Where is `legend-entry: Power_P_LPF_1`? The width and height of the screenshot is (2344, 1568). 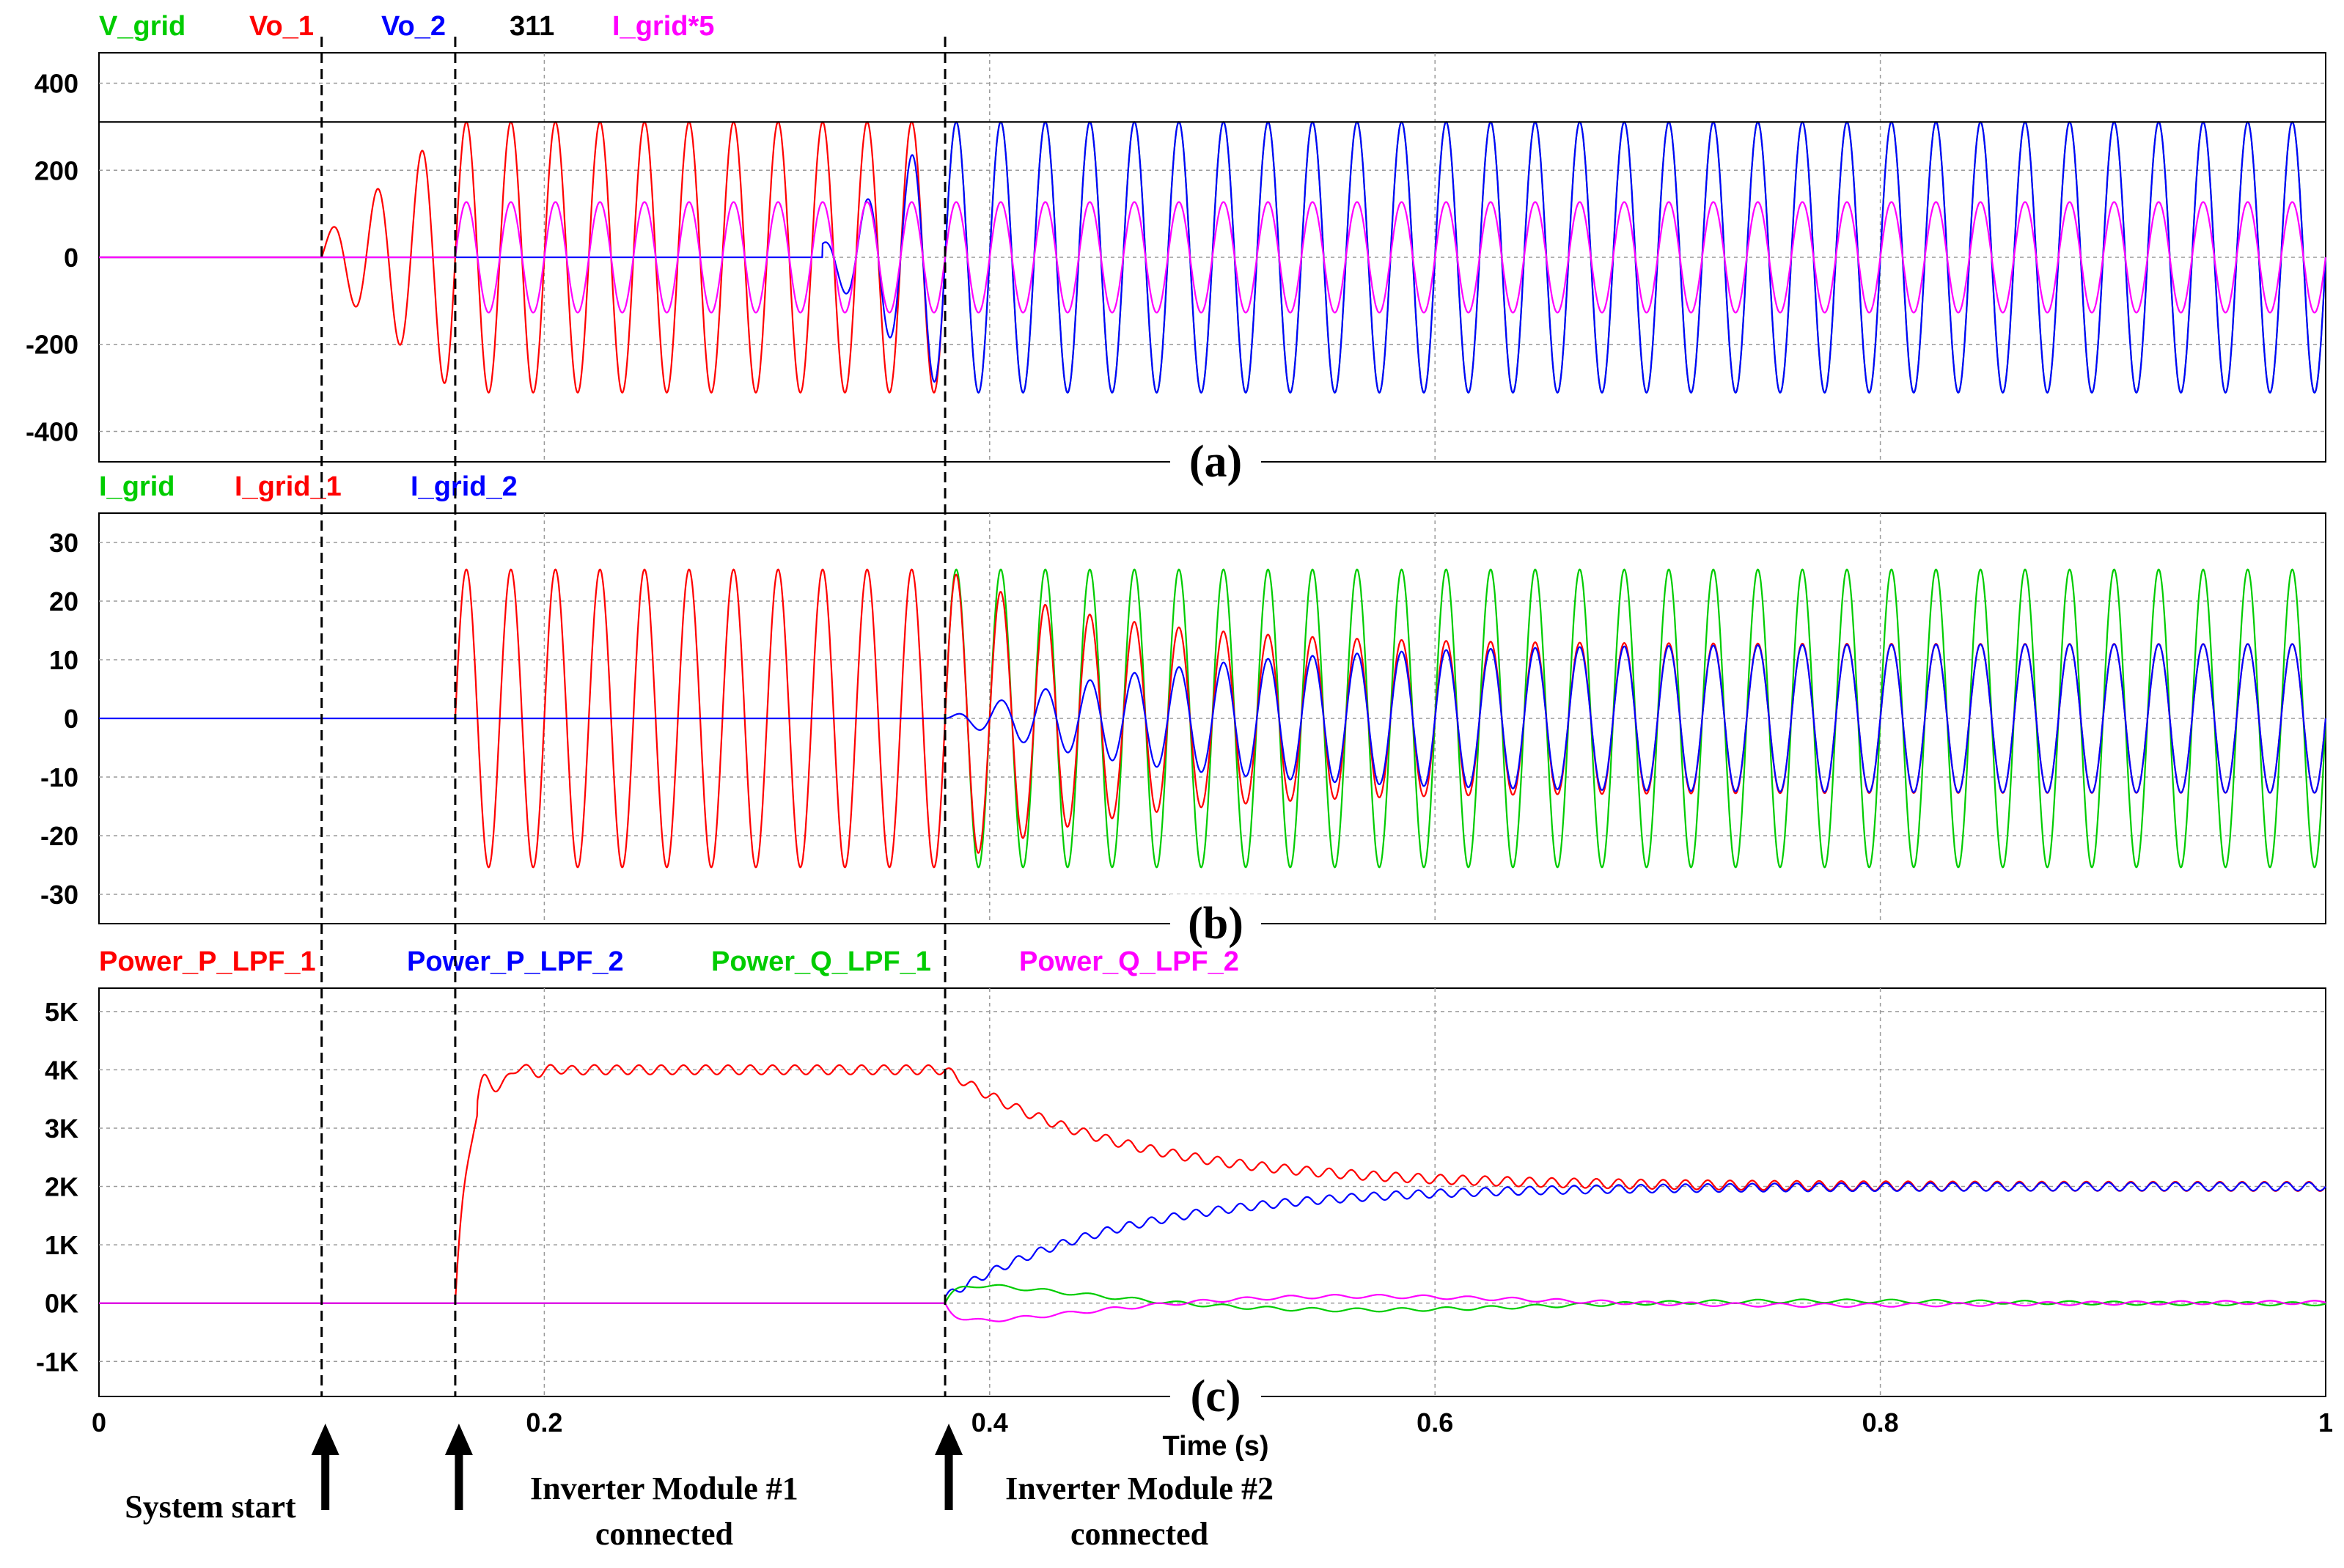
legend-entry: Power_P_LPF_1 is located at coordinates (207, 961).